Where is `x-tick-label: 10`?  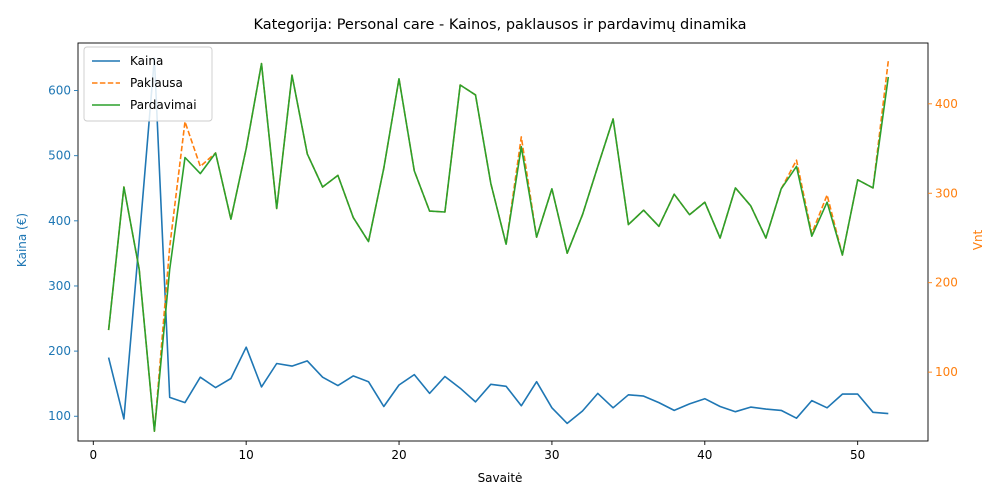 x-tick-label: 10 is located at coordinates (246, 455).